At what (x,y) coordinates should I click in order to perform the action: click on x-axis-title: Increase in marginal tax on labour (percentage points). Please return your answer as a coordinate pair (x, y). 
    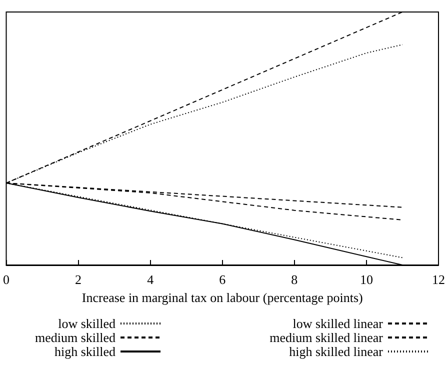
    Looking at the image, I should click on (222, 297).